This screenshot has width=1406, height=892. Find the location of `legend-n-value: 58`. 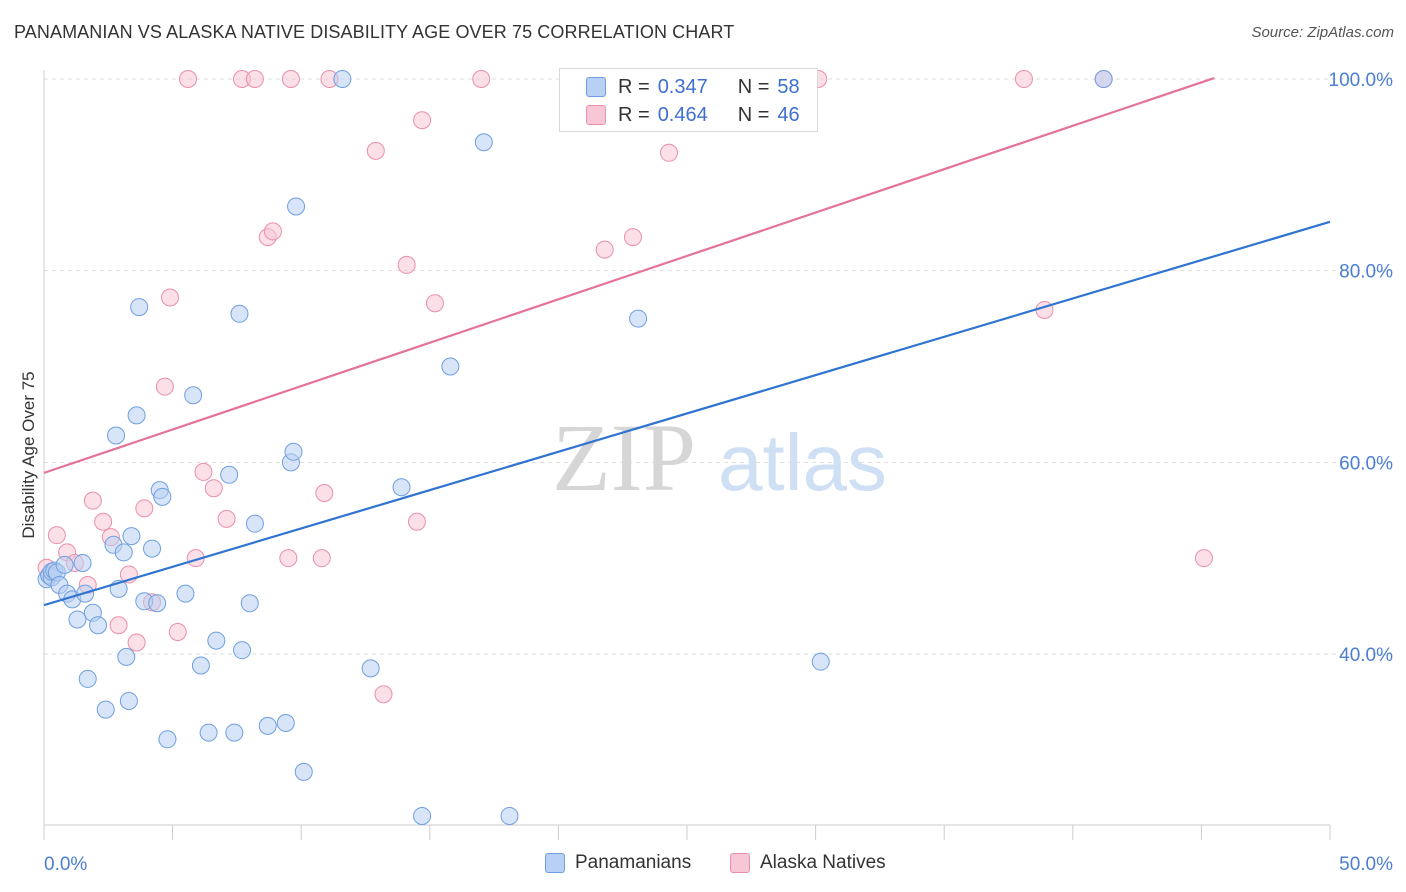

legend-n-value: 58 is located at coordinates (788, 86).